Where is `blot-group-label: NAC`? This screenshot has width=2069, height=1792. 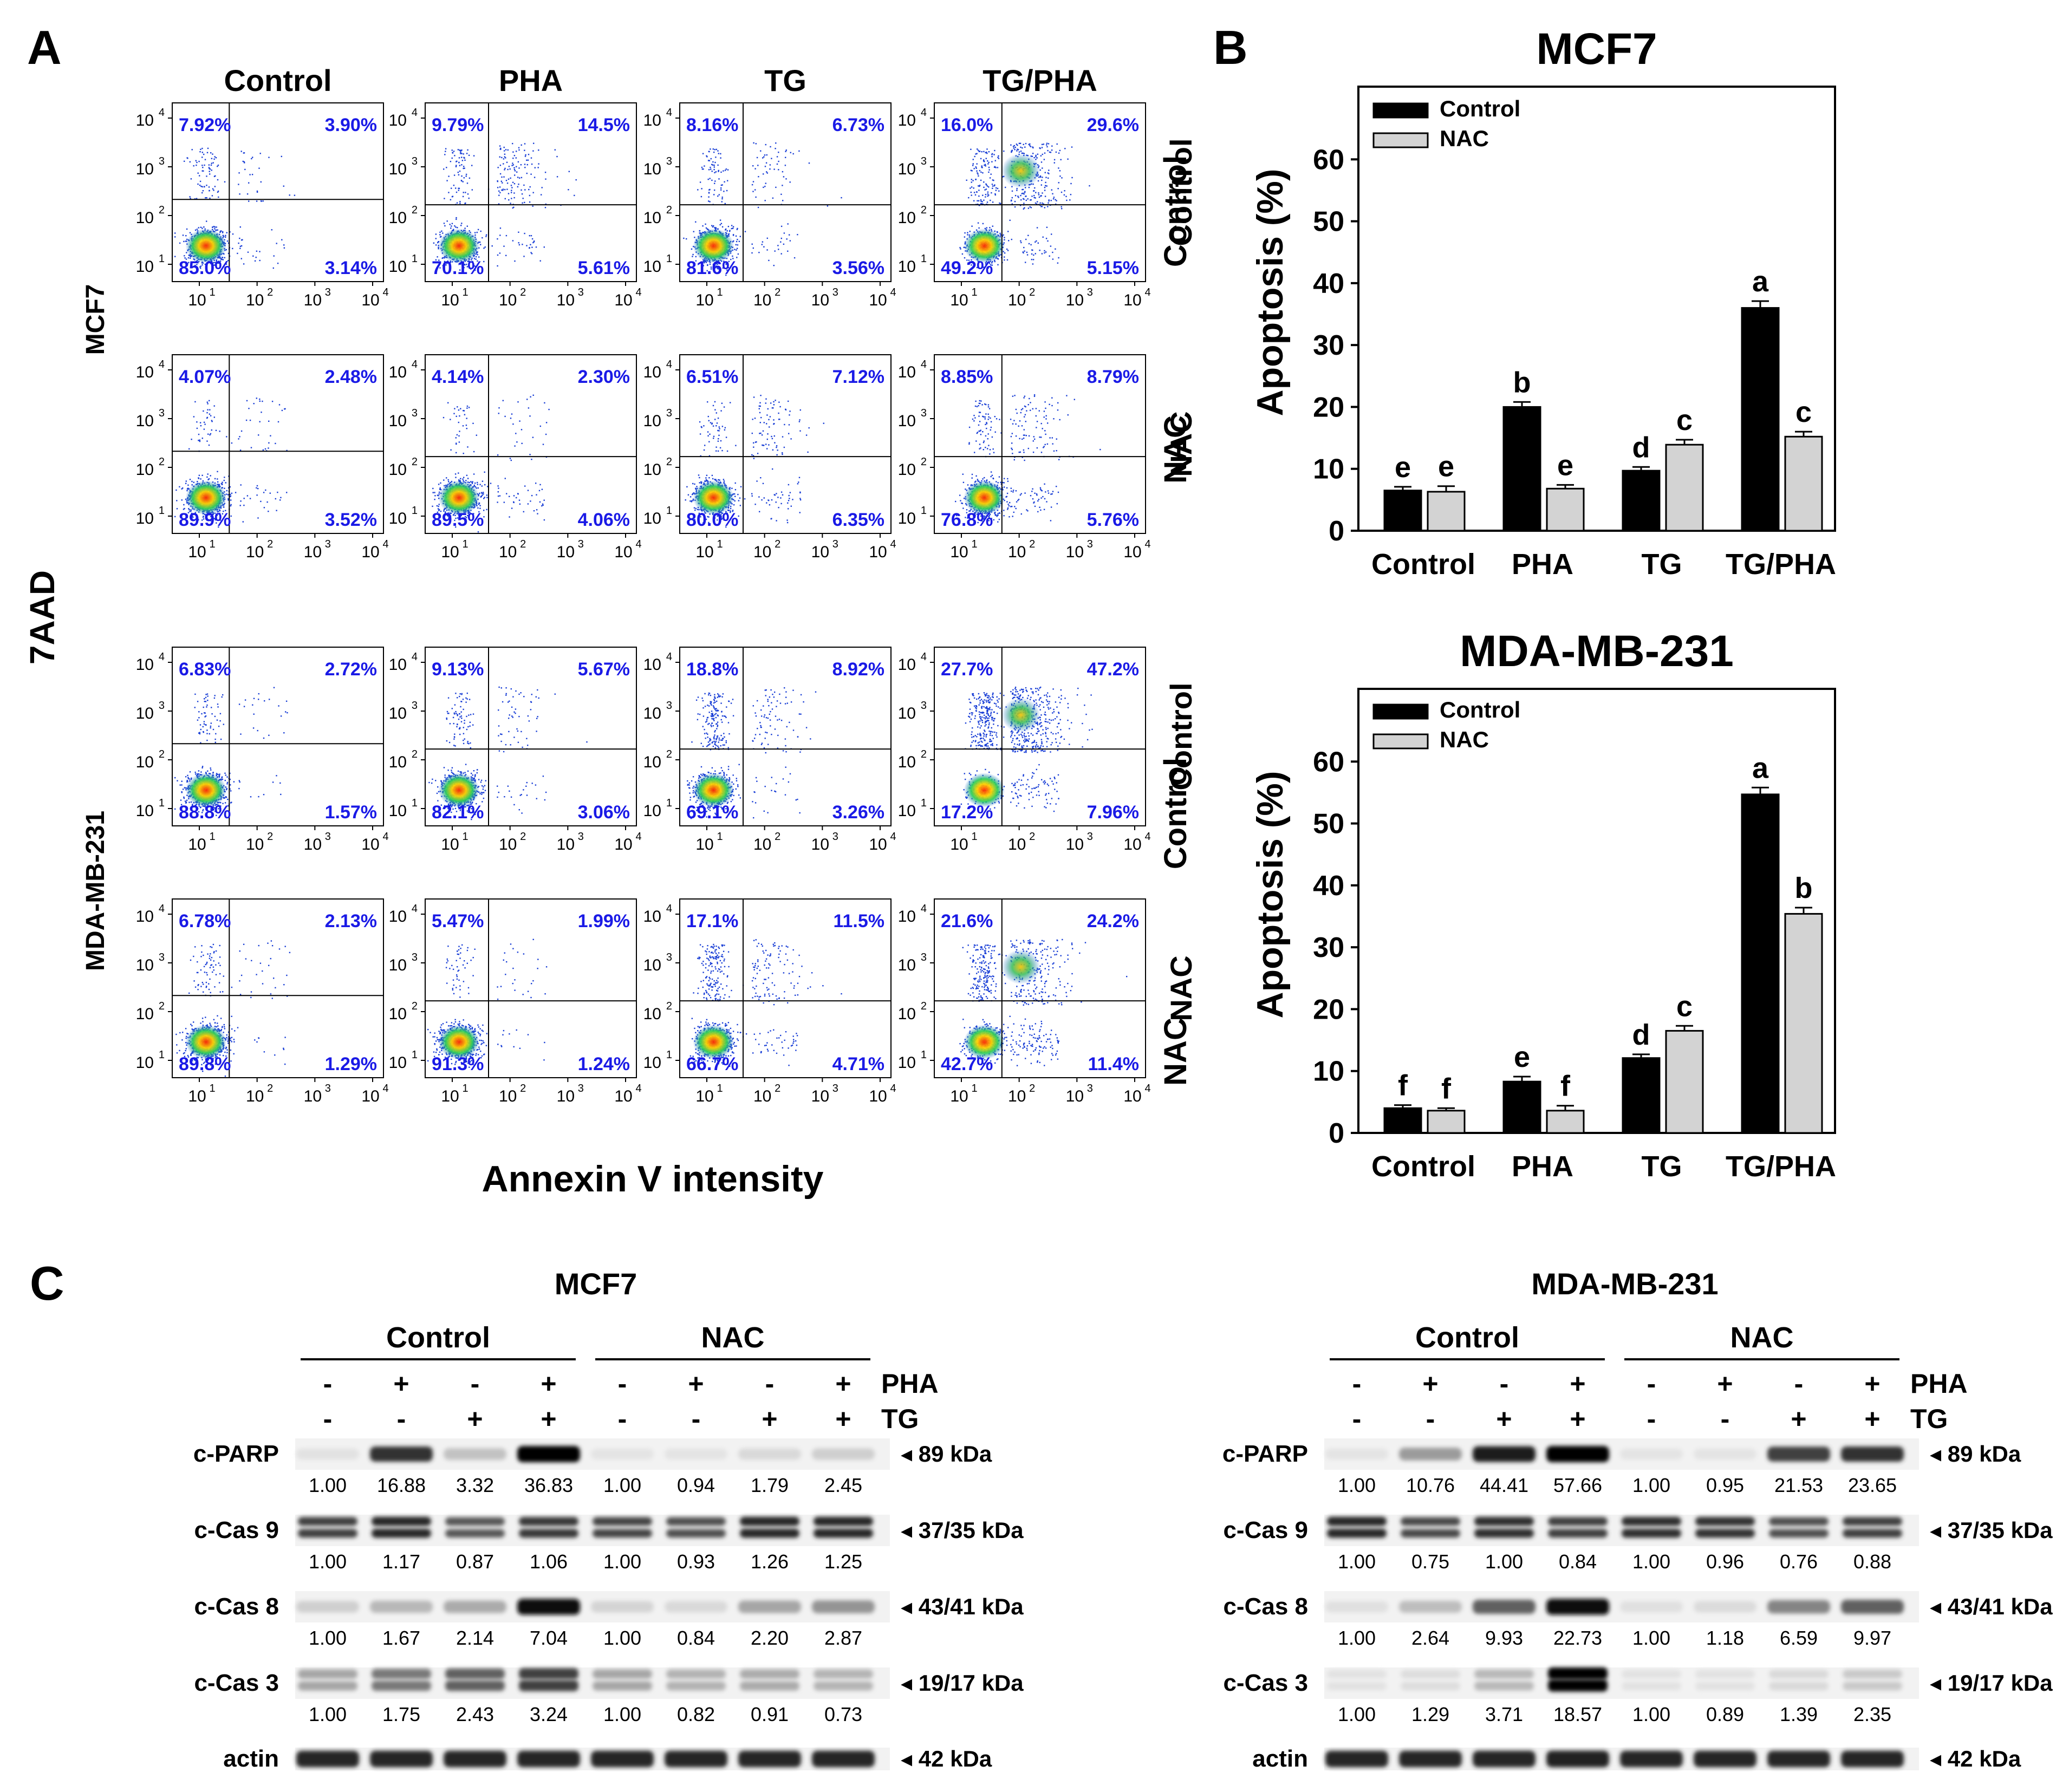 blot-group-label: NAC is located at coordinates (1762, 1337).